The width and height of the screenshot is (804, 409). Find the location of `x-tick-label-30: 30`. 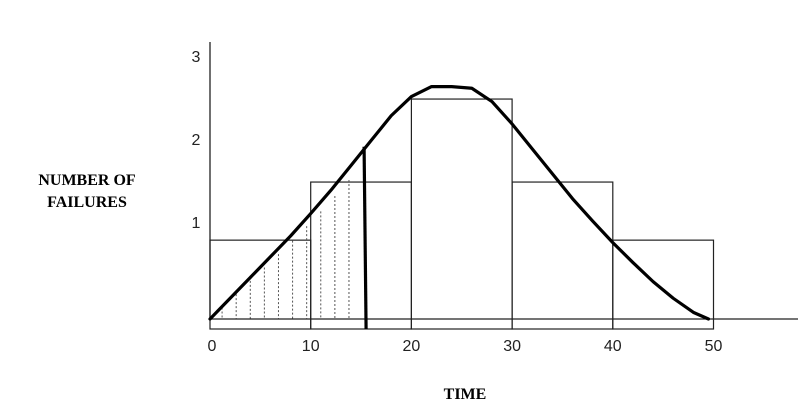

x-tick-label-30: 30 is located at coordinates (512, 346).